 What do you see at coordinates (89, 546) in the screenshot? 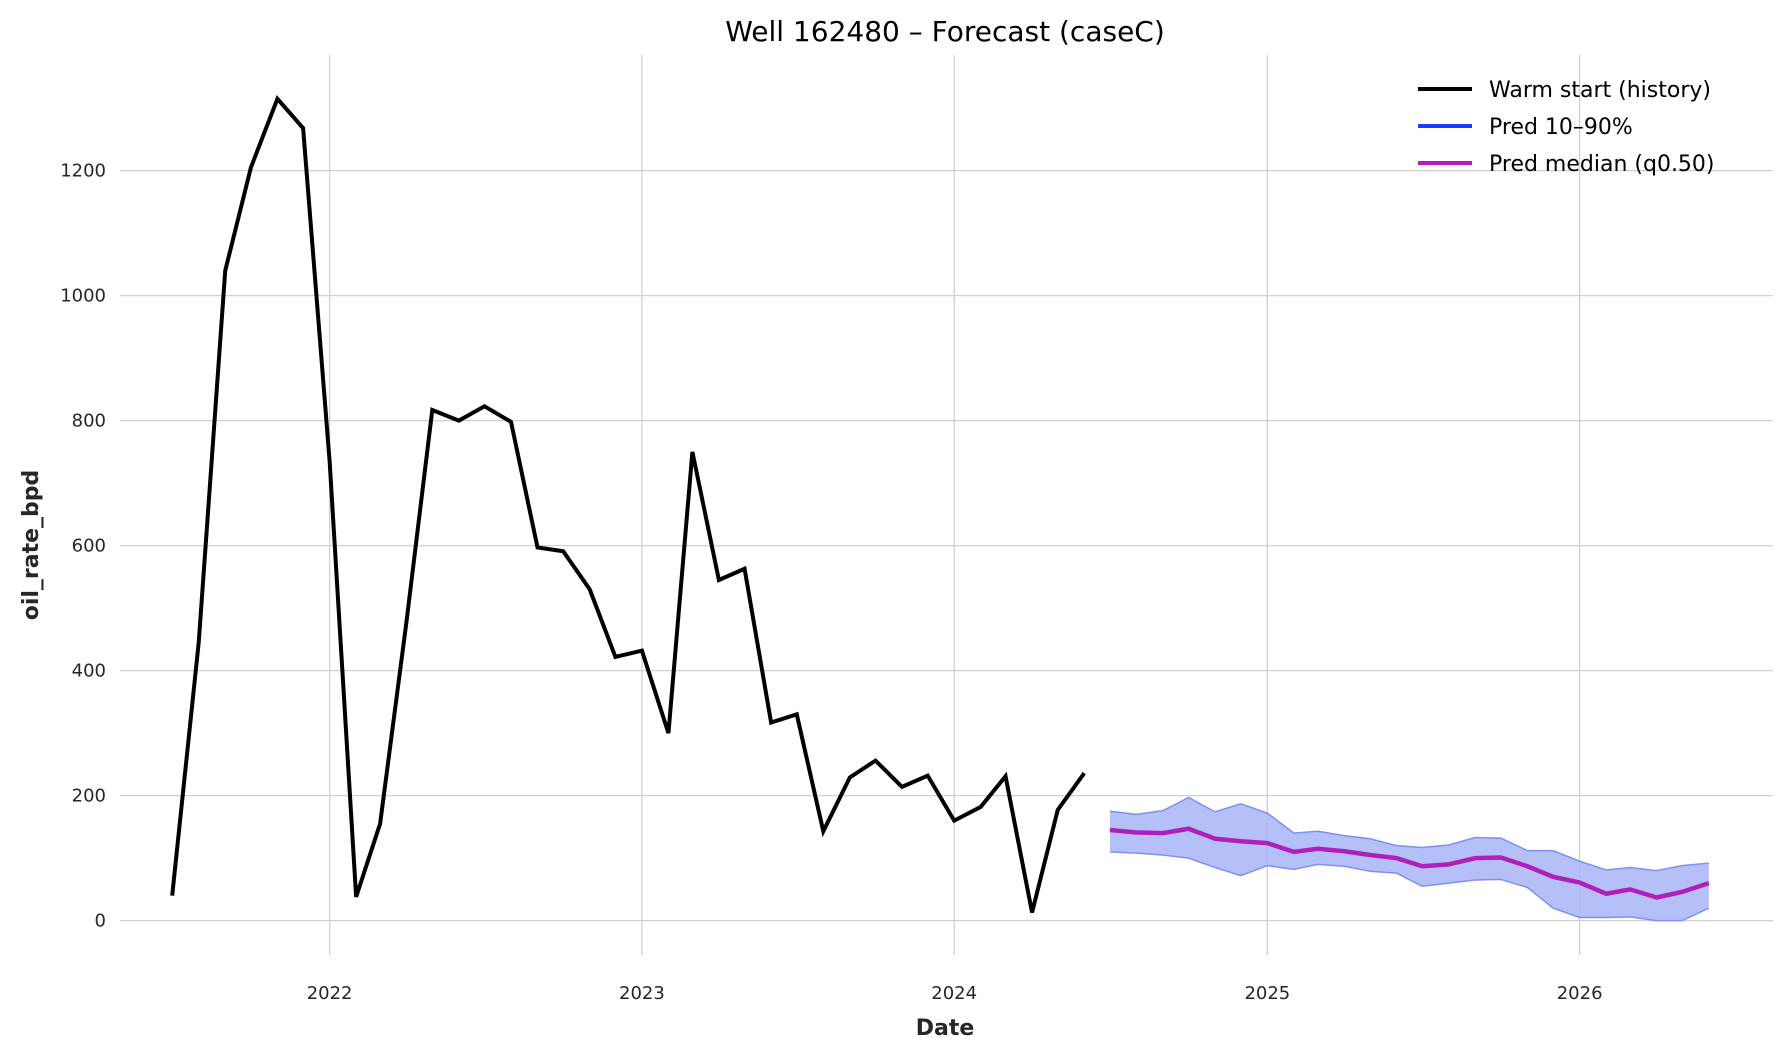
I see `y-tick-label: 600` at bounding box center [89, 546].